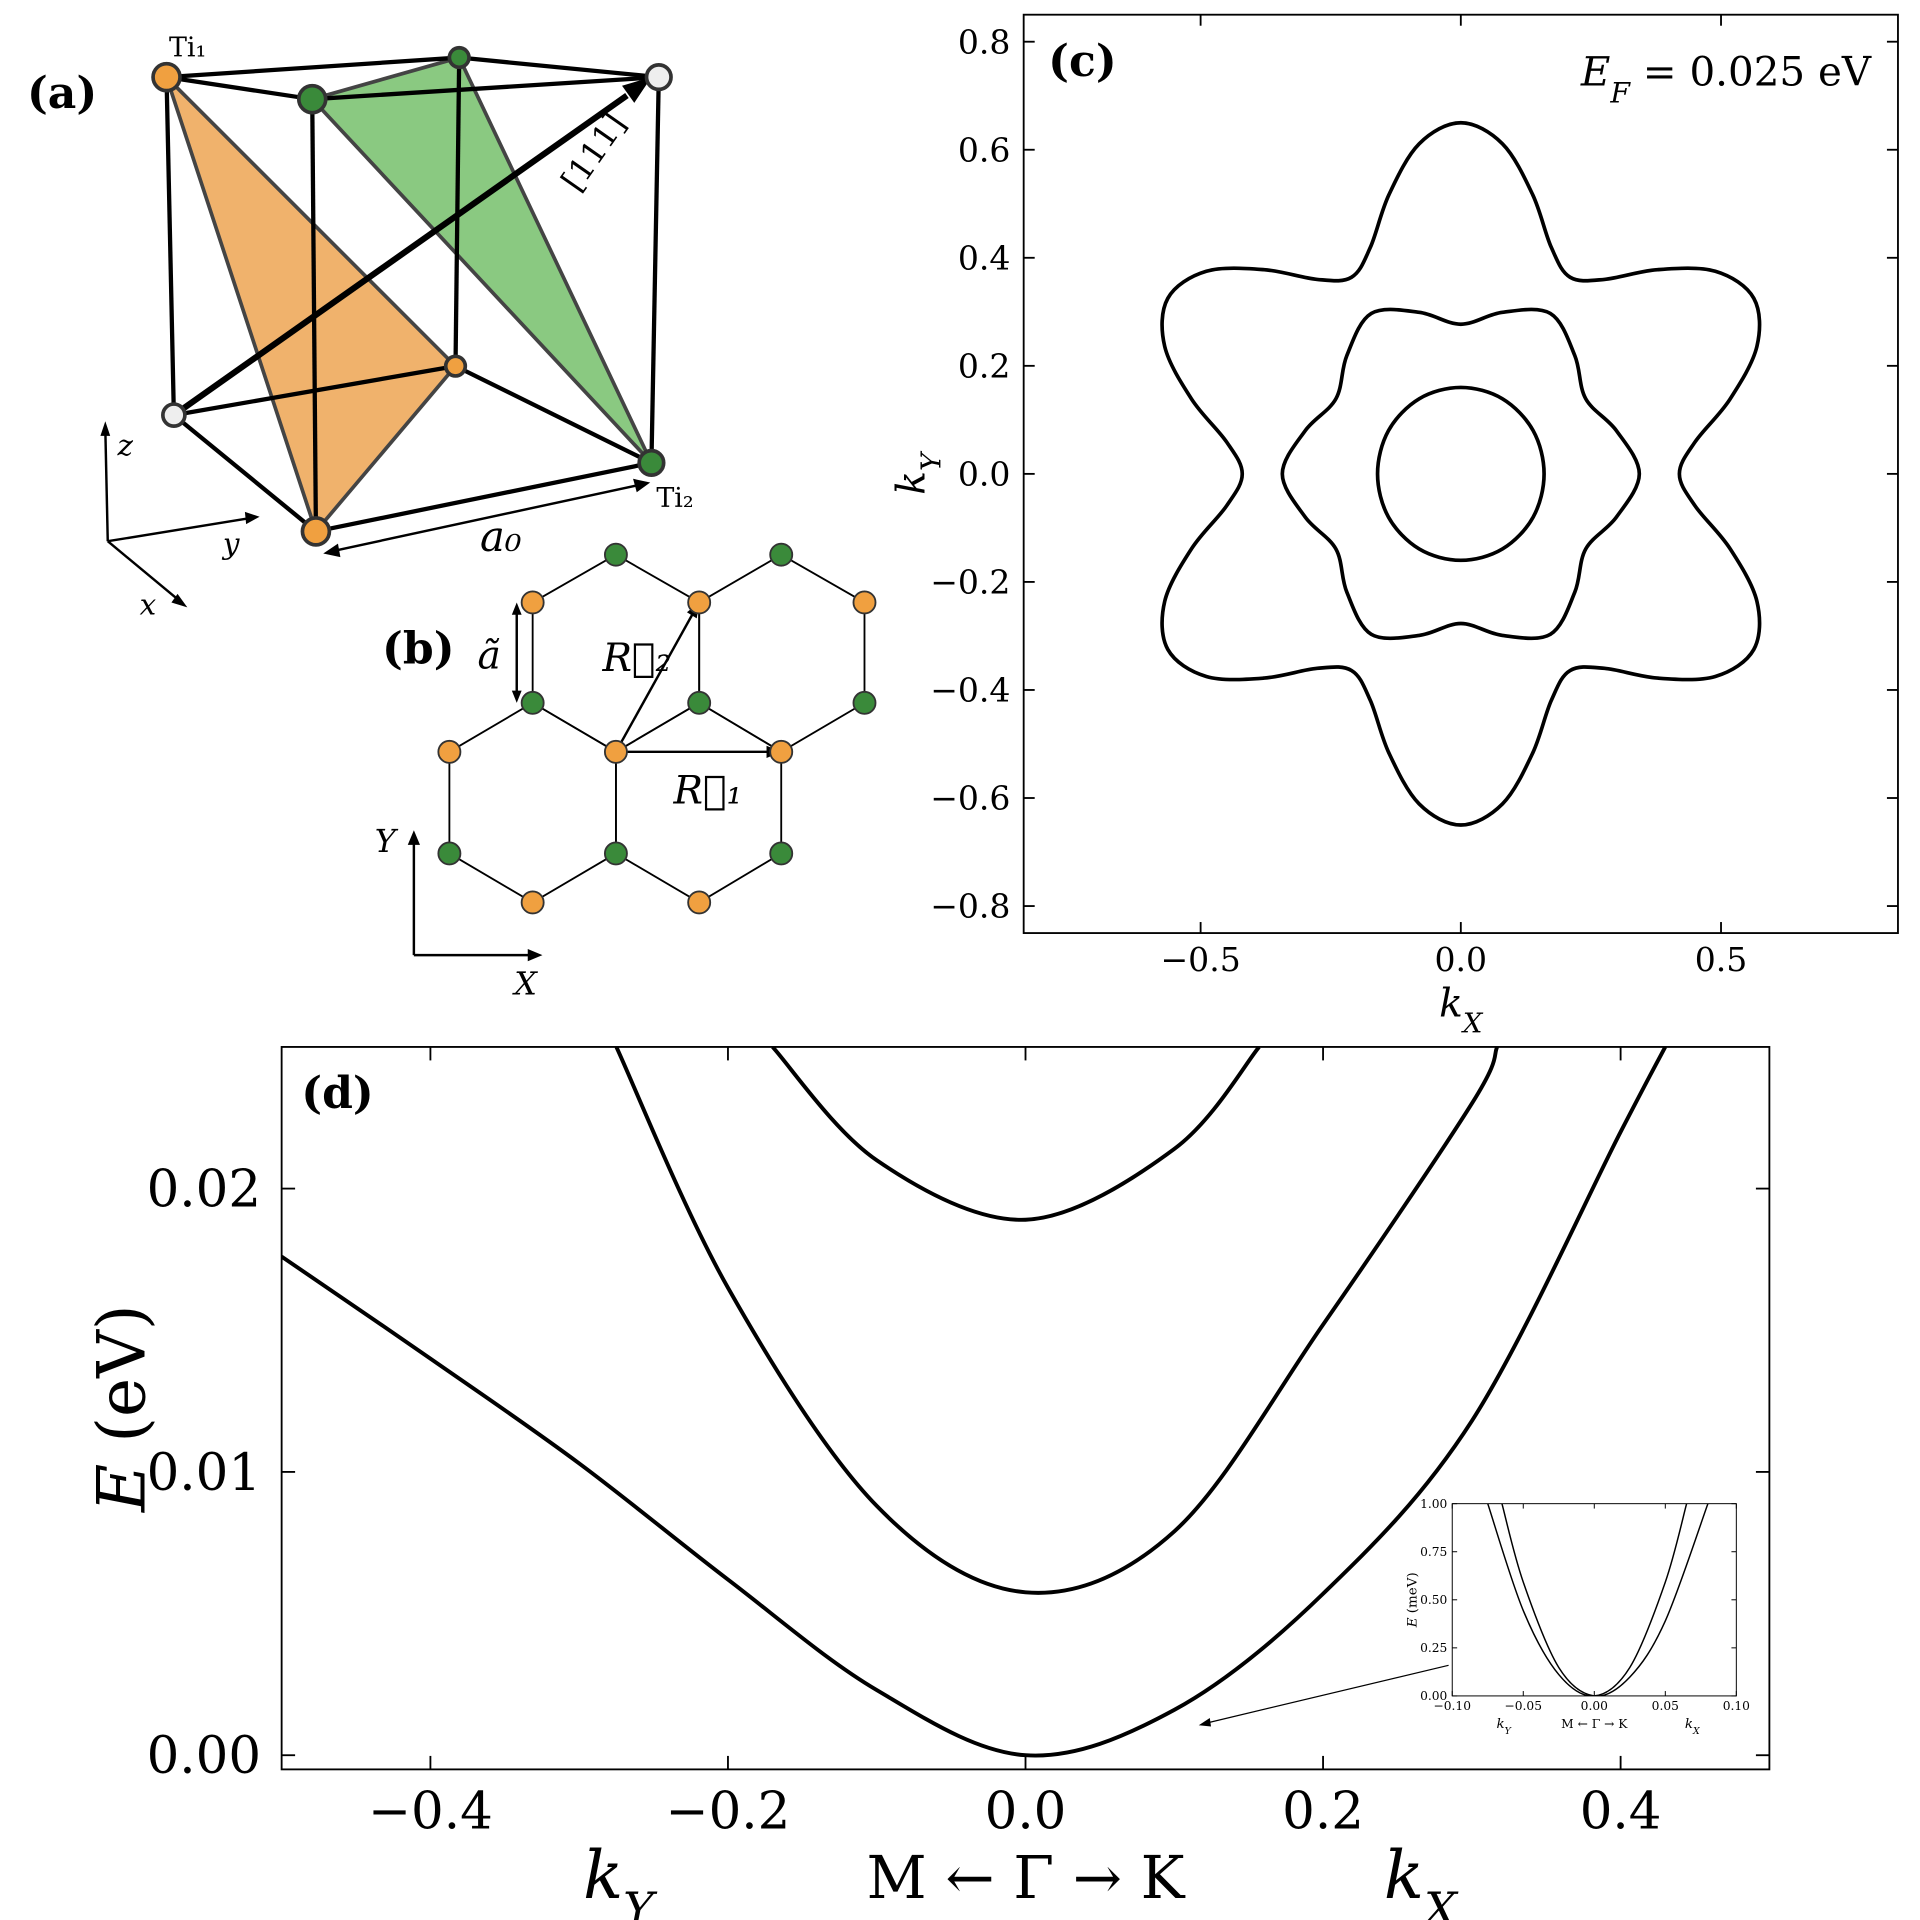 The image size is (1920, 1920). Describe the element at coordinates (1433, 1648) in the screenshot. I see `y-tick-label: 0.25` at that location.